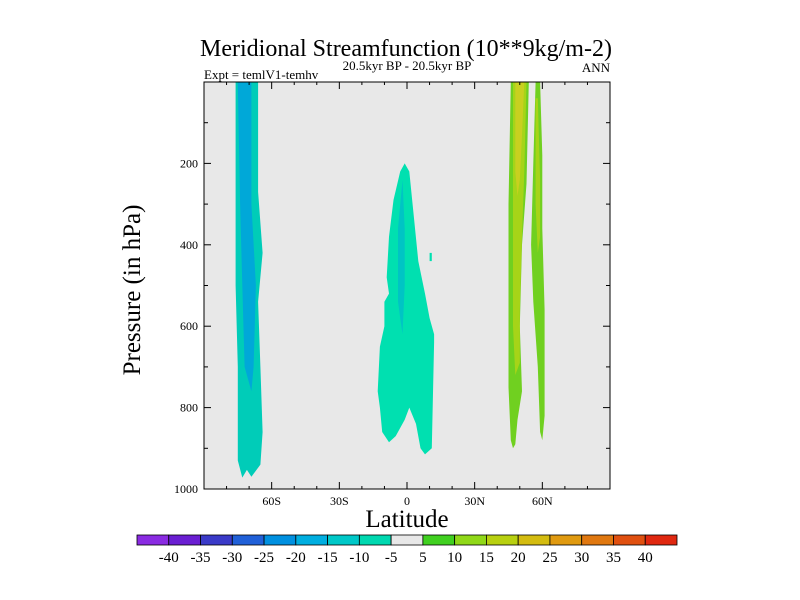  I want to click on y-tick-label-1: 400, so click(189, 245).